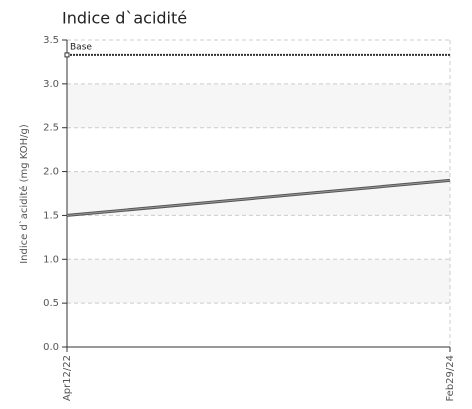  What do you see at coordinates (124, 18) in the screenshot?
I see `chart-title: Indice d`acidité` at bounding box center [124, 18].